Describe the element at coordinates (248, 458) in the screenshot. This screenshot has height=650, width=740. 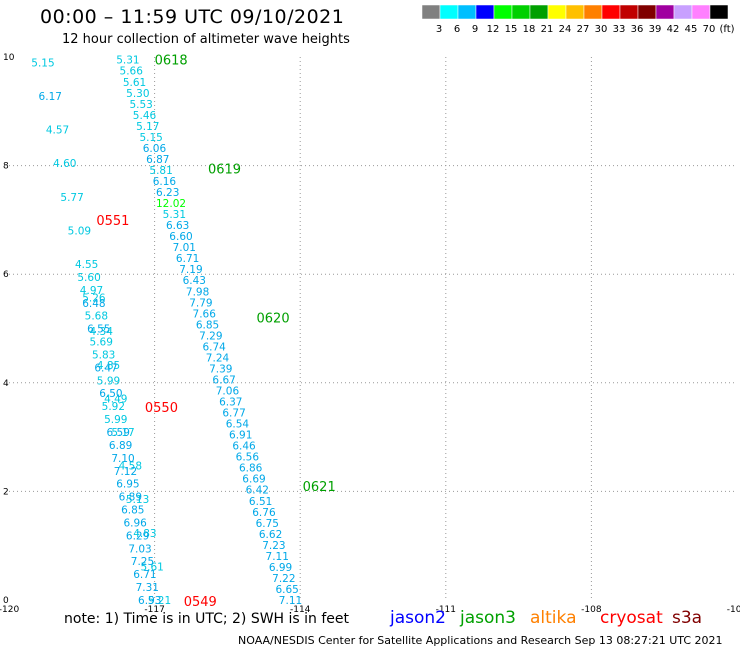
I see `wave-height-value: 6.56` at that location.